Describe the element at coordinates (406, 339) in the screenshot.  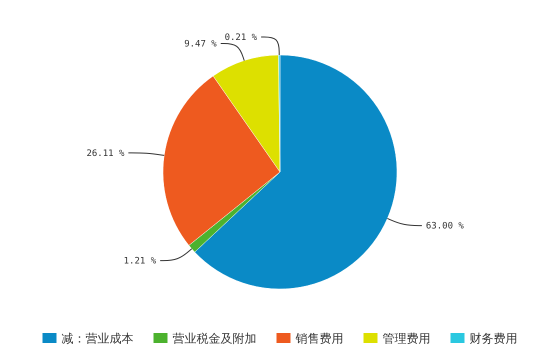
I see `legend-label: 管理费用` at that location.